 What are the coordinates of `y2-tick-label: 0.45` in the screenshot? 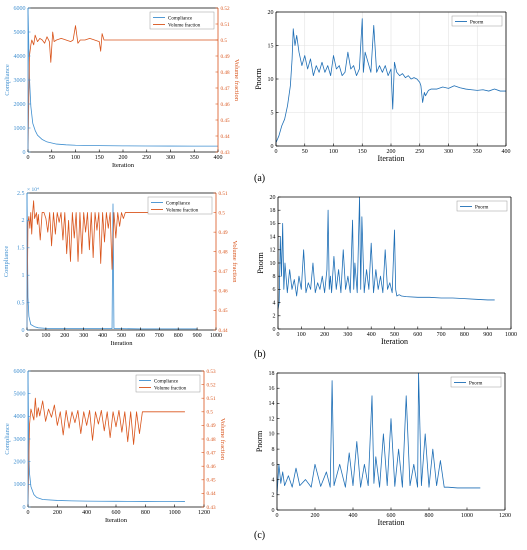 It's located at (211, 481).